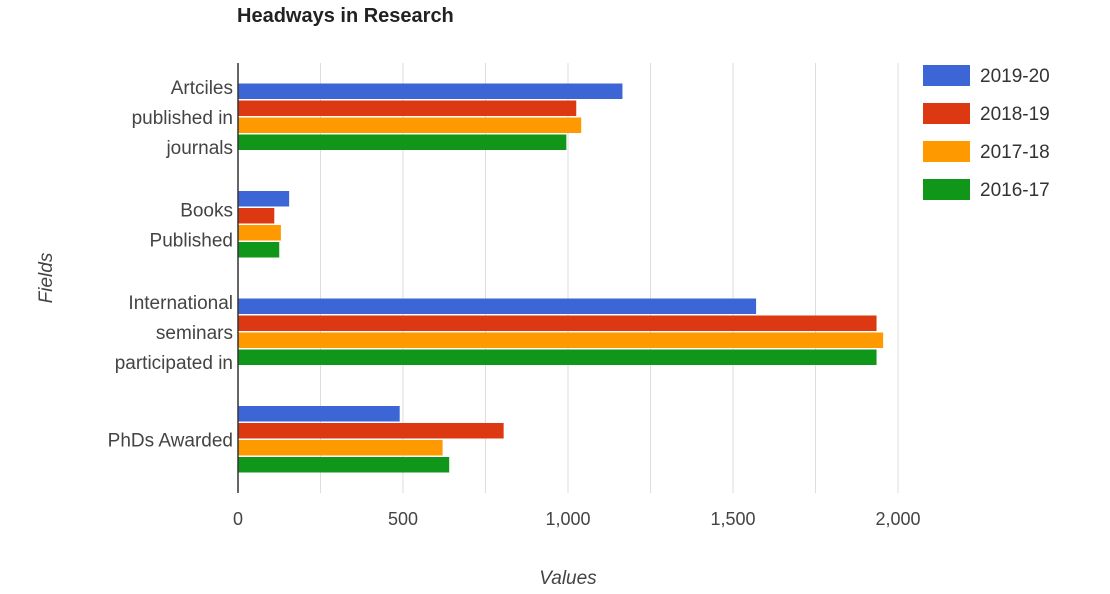  I want to click on category-label: published in, so click(182, 118).